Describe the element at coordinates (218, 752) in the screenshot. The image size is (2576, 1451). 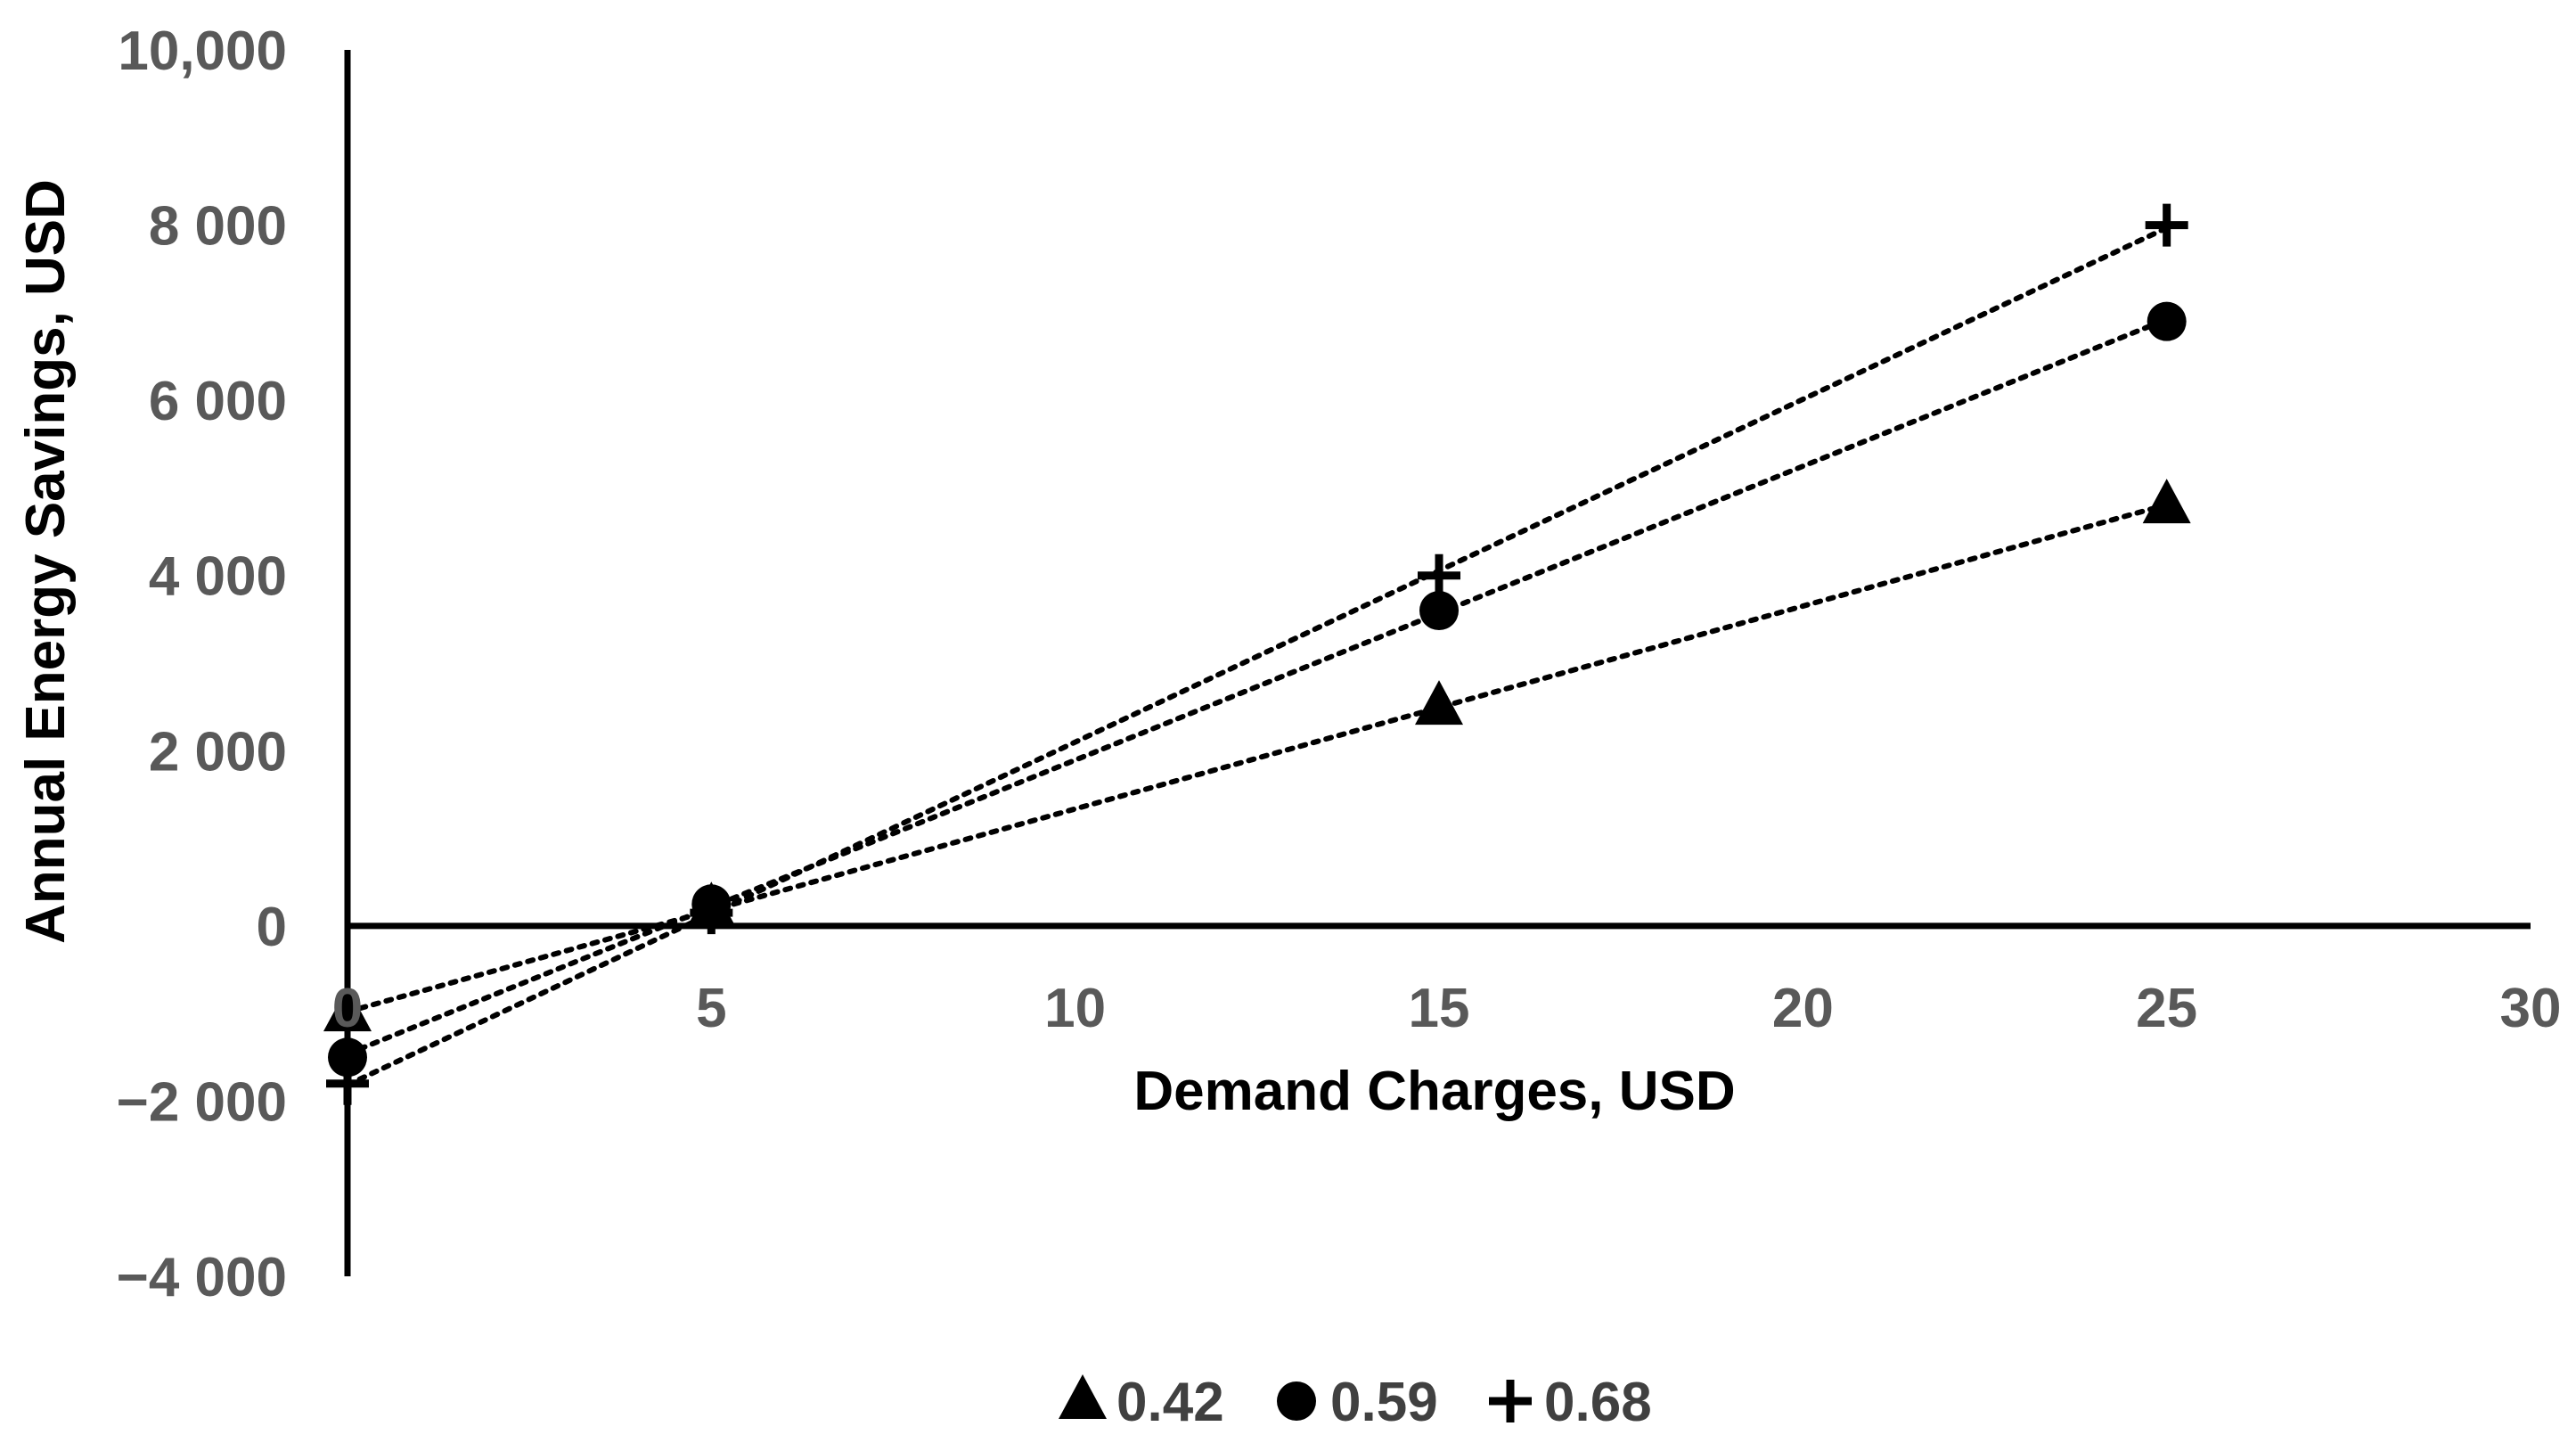
I see `y-tick-label: 2 000` at that location.